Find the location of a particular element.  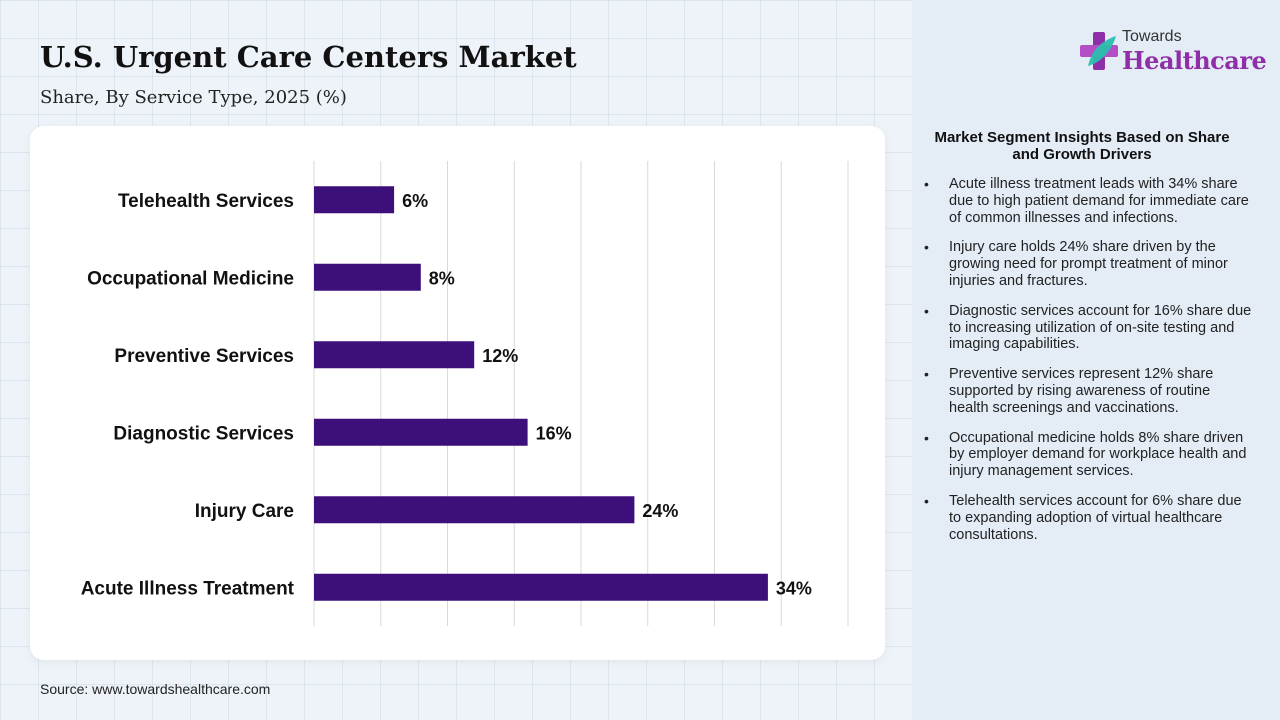

page-title: U.S. Urgent Care Centers Market is located at coordinates (308, 57).